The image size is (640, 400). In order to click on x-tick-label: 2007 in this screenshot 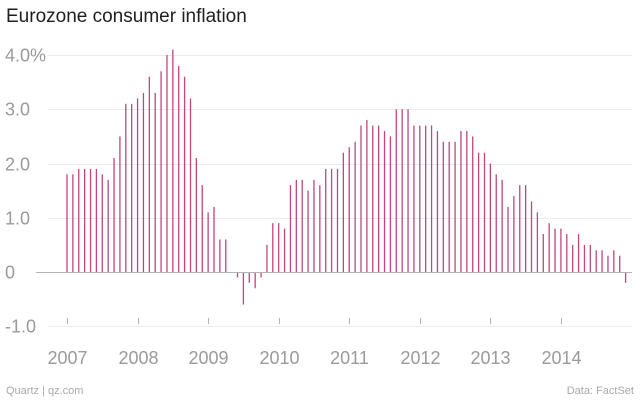, I will do `click(67, 358)`.